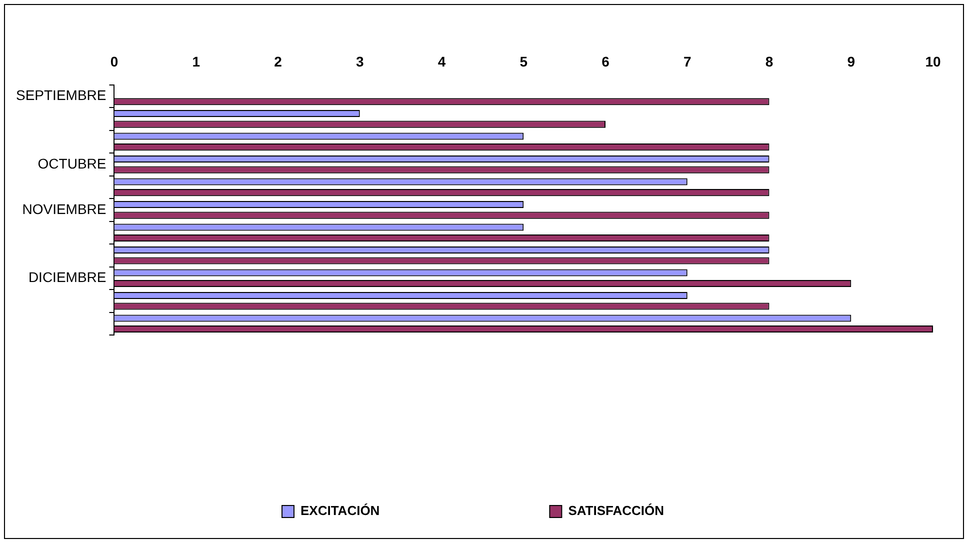 This screenshot has height=545, width=970. Describe the element at coordinates (442, 61) in the screenshot. I see `x-tick-label: 4` at that location.